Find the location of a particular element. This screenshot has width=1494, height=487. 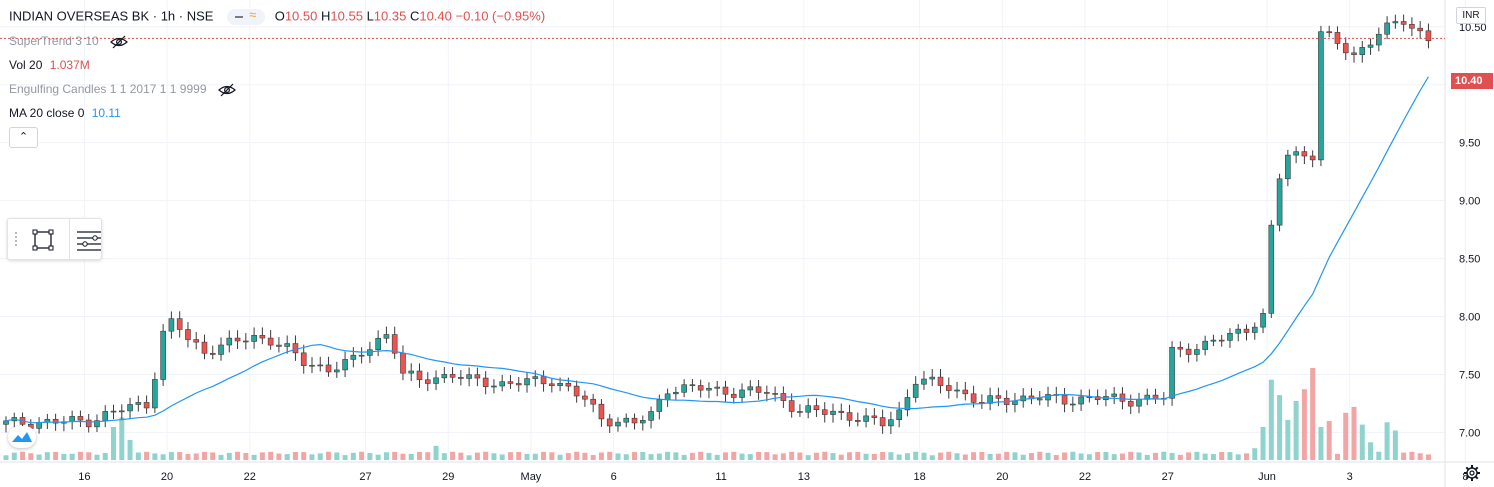

x-tick-label: 18 is located at coordinates (919, 477).